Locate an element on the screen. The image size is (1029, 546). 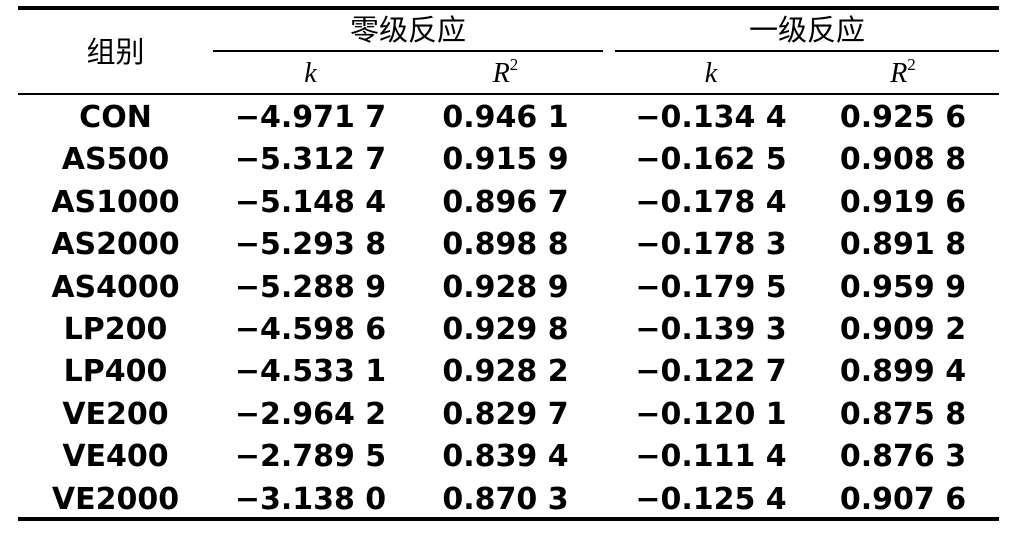
zero-r2-cell: 0.929 8 is located at coordinates (505, 329).